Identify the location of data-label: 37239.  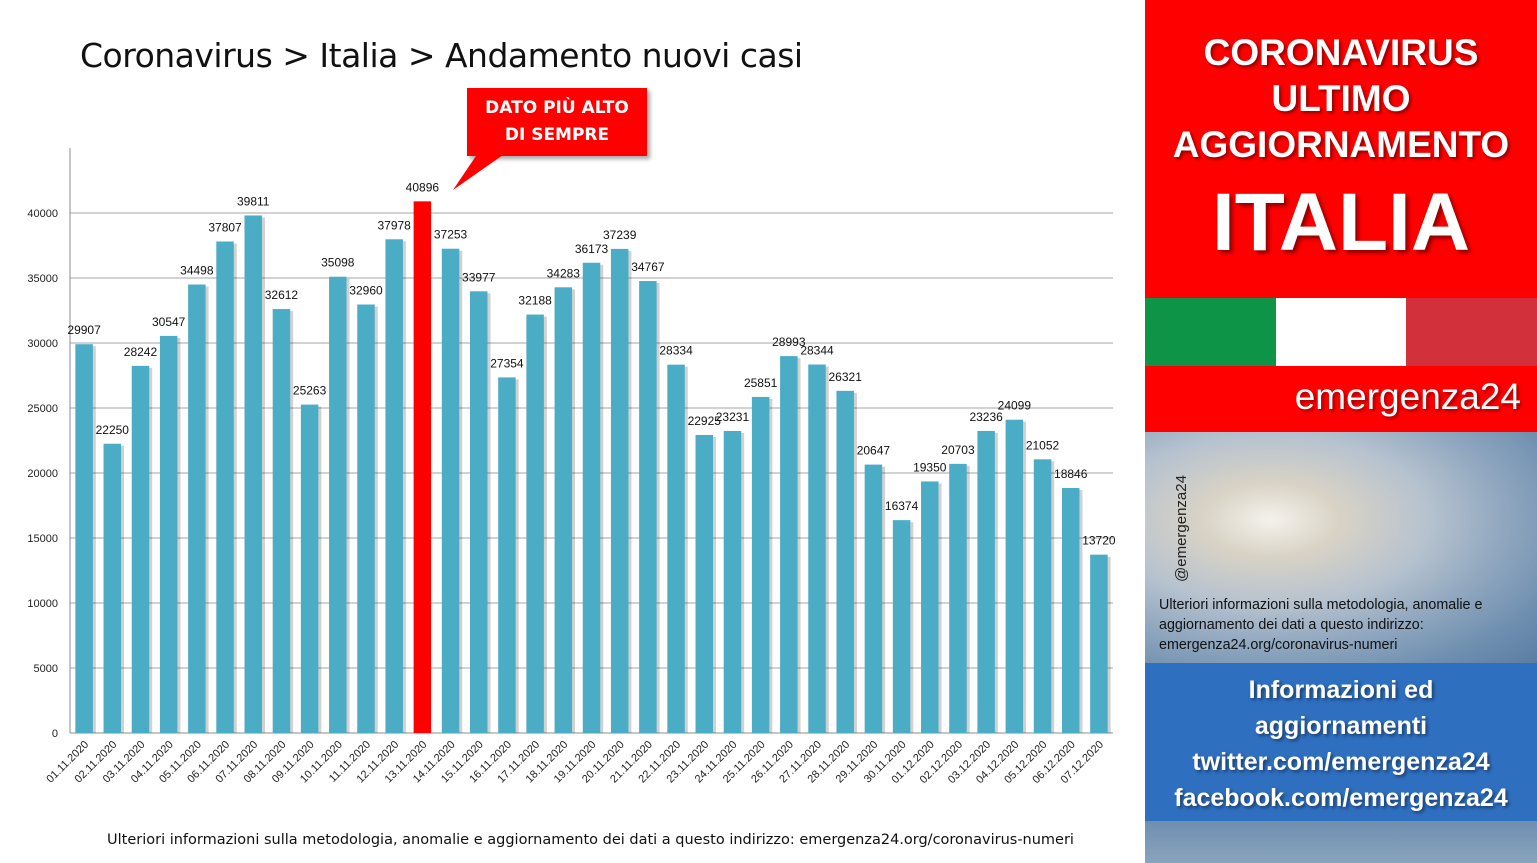
(620, 235).